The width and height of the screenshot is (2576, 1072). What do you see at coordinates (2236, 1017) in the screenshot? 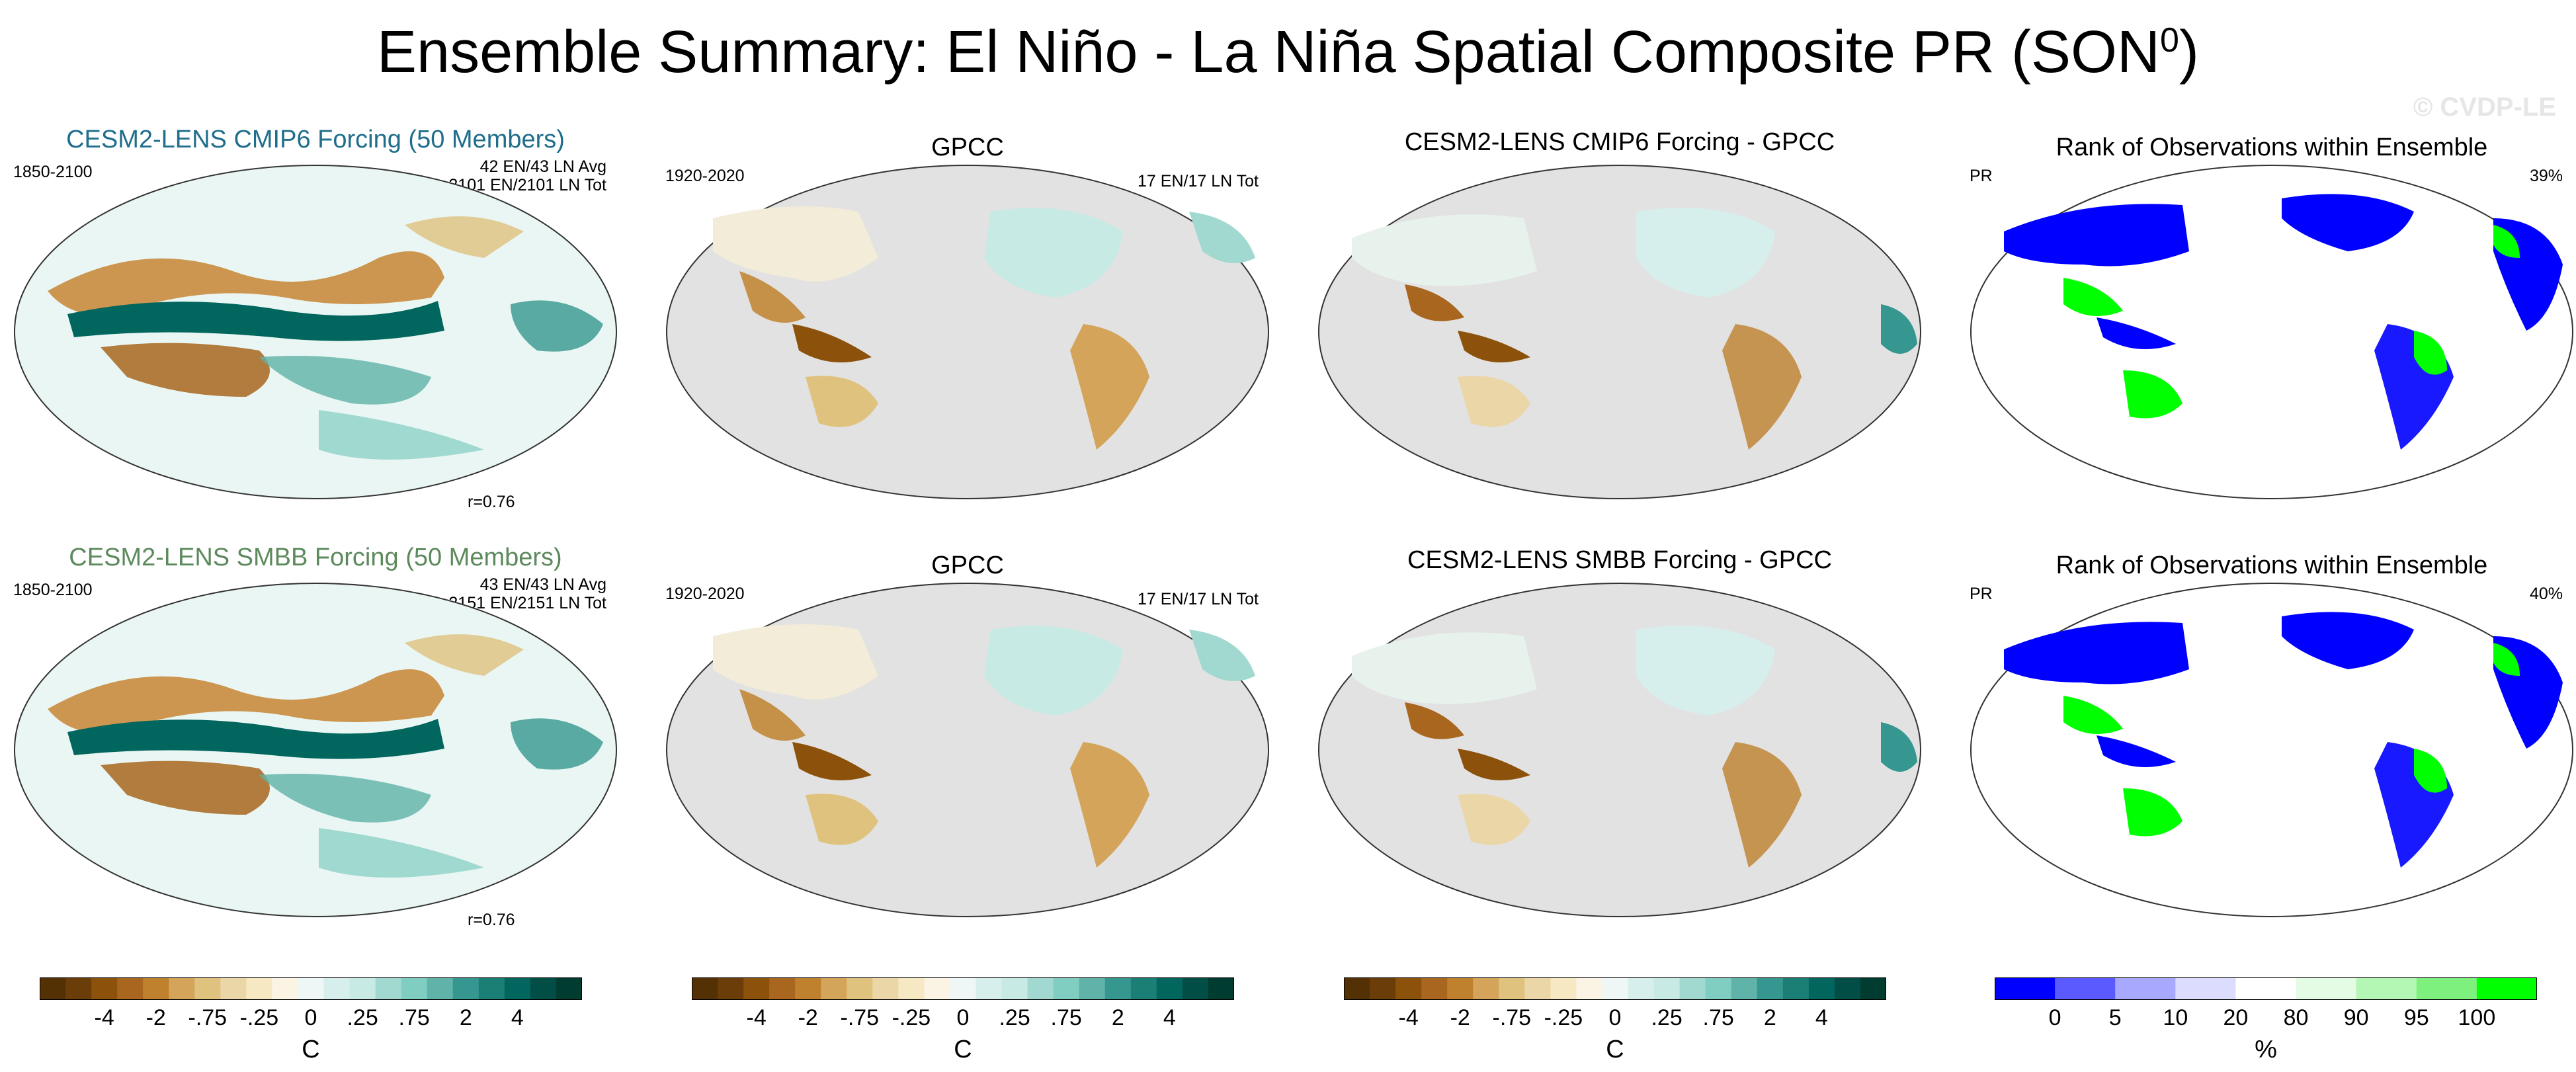
I see `colorbar-tick-label: 20` at bounding box center [2236, 1017].